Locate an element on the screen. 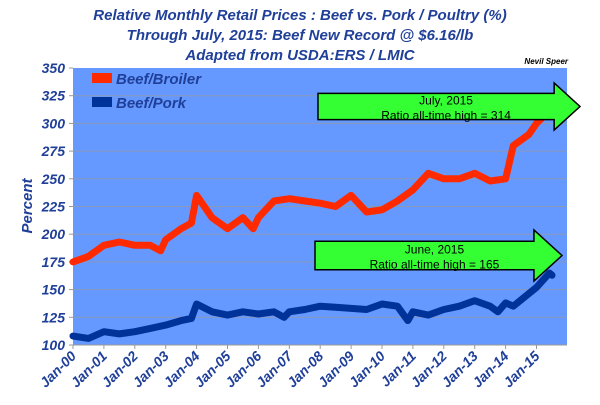 The height and width of the screenshot is (405, 600). y-tick-label: 275 is located at coordinates (53, 151).